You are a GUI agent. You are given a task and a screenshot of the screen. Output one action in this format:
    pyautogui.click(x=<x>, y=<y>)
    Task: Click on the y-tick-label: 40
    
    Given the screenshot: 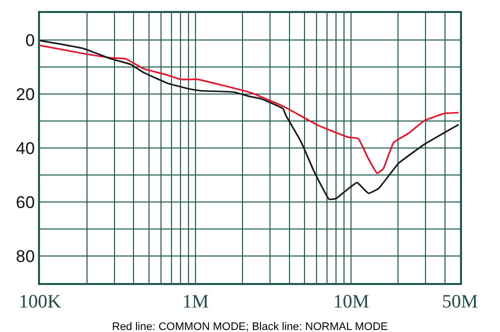 What is the action you would take?
    pyautogui.click(x=25, y=148)
    